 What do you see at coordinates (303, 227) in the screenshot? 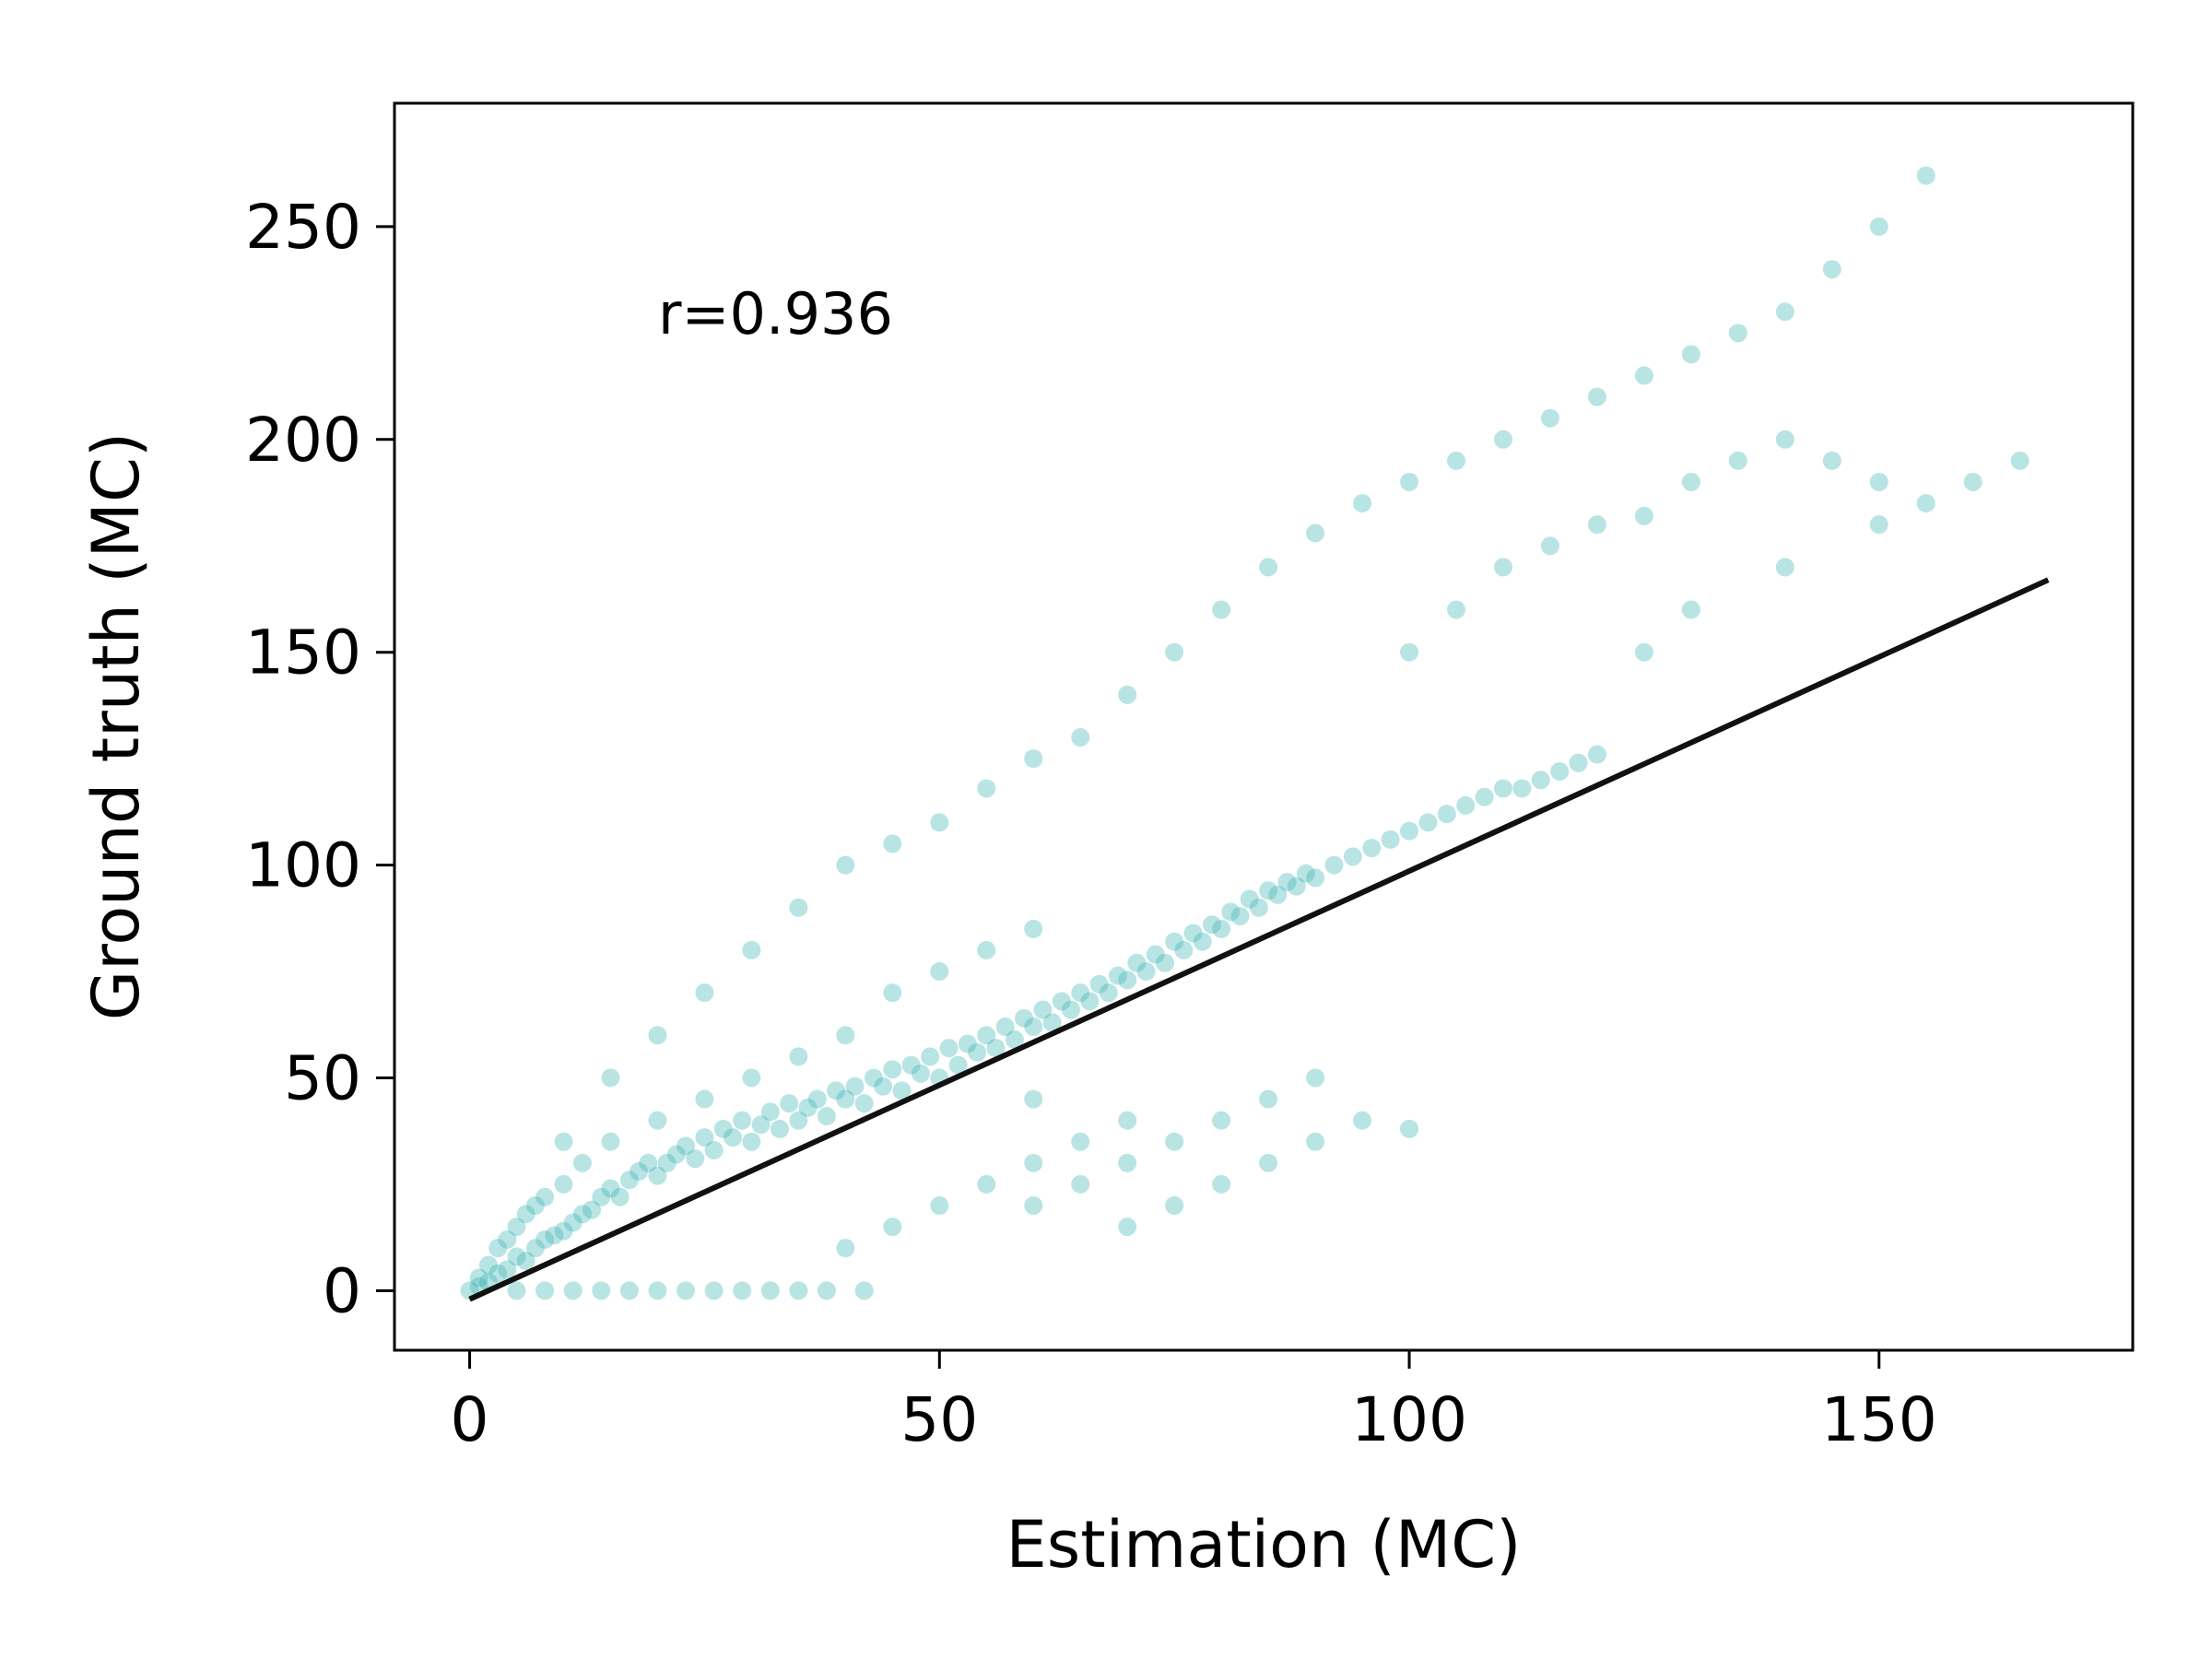
I see `y-tick-label: 250` at bounding box center [303, 227].